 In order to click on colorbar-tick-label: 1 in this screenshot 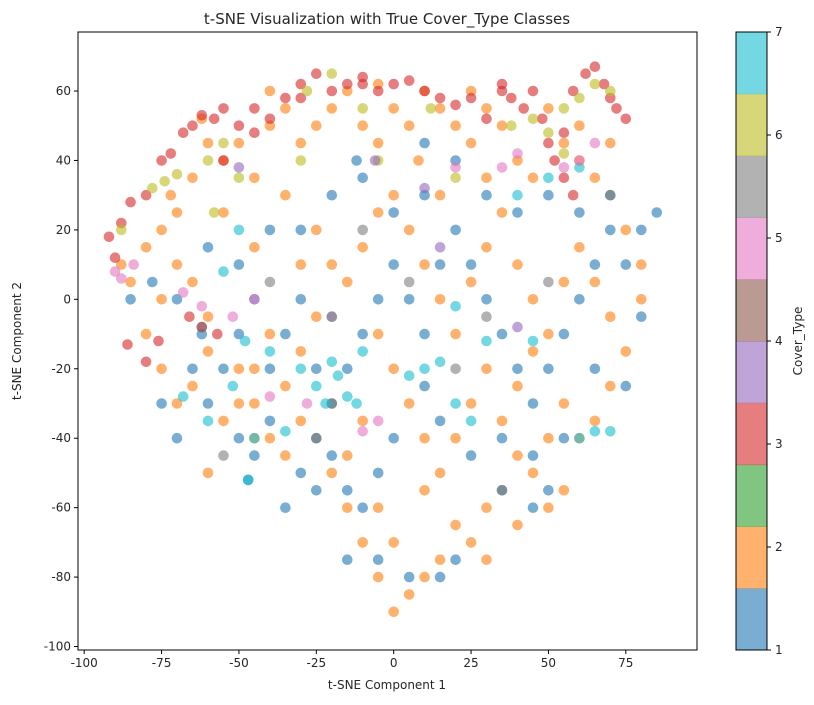, I will do `click(779, 650)`.